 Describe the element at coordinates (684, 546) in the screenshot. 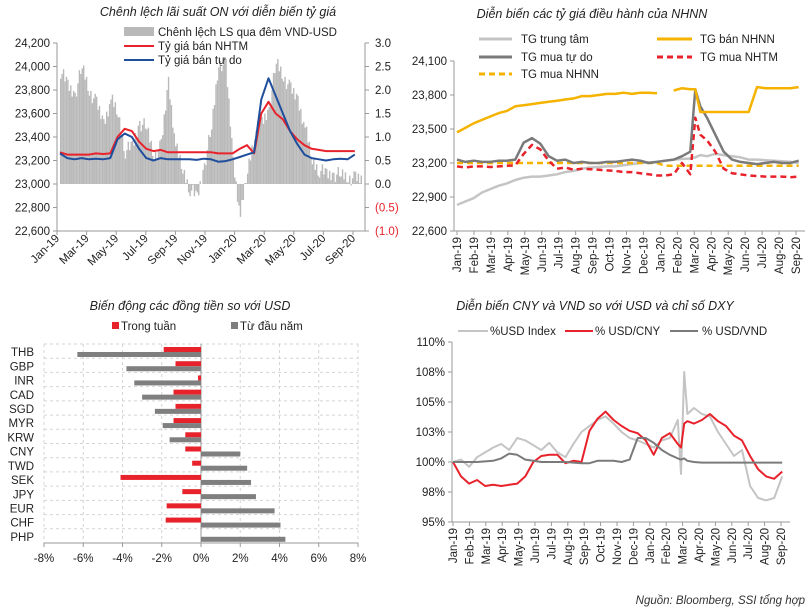

I see `chart4-x-tick-label: Mar-20` at that location.